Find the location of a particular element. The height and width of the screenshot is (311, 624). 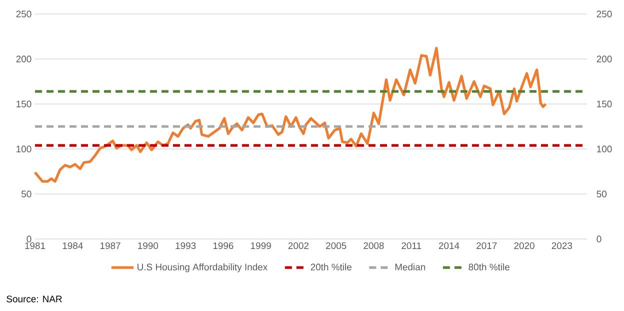

legend-label: 20th %tile is located at coordinates (331, 266).